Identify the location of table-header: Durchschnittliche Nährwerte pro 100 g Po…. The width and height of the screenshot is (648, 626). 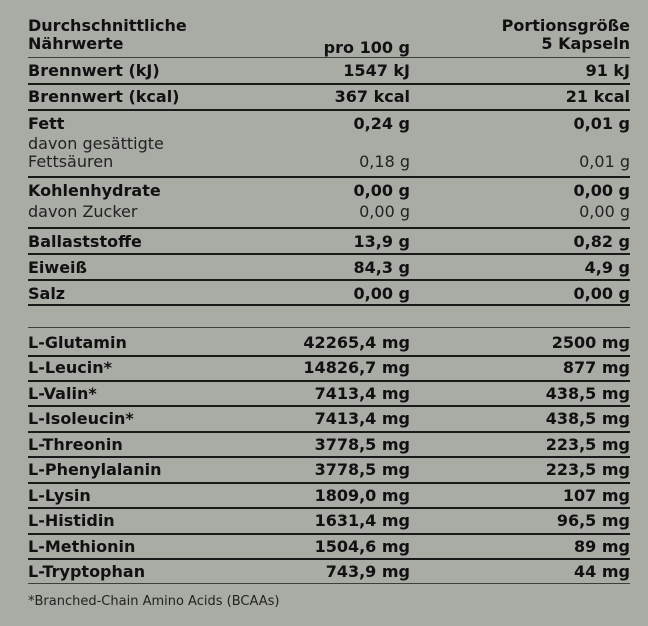
(329, 37).